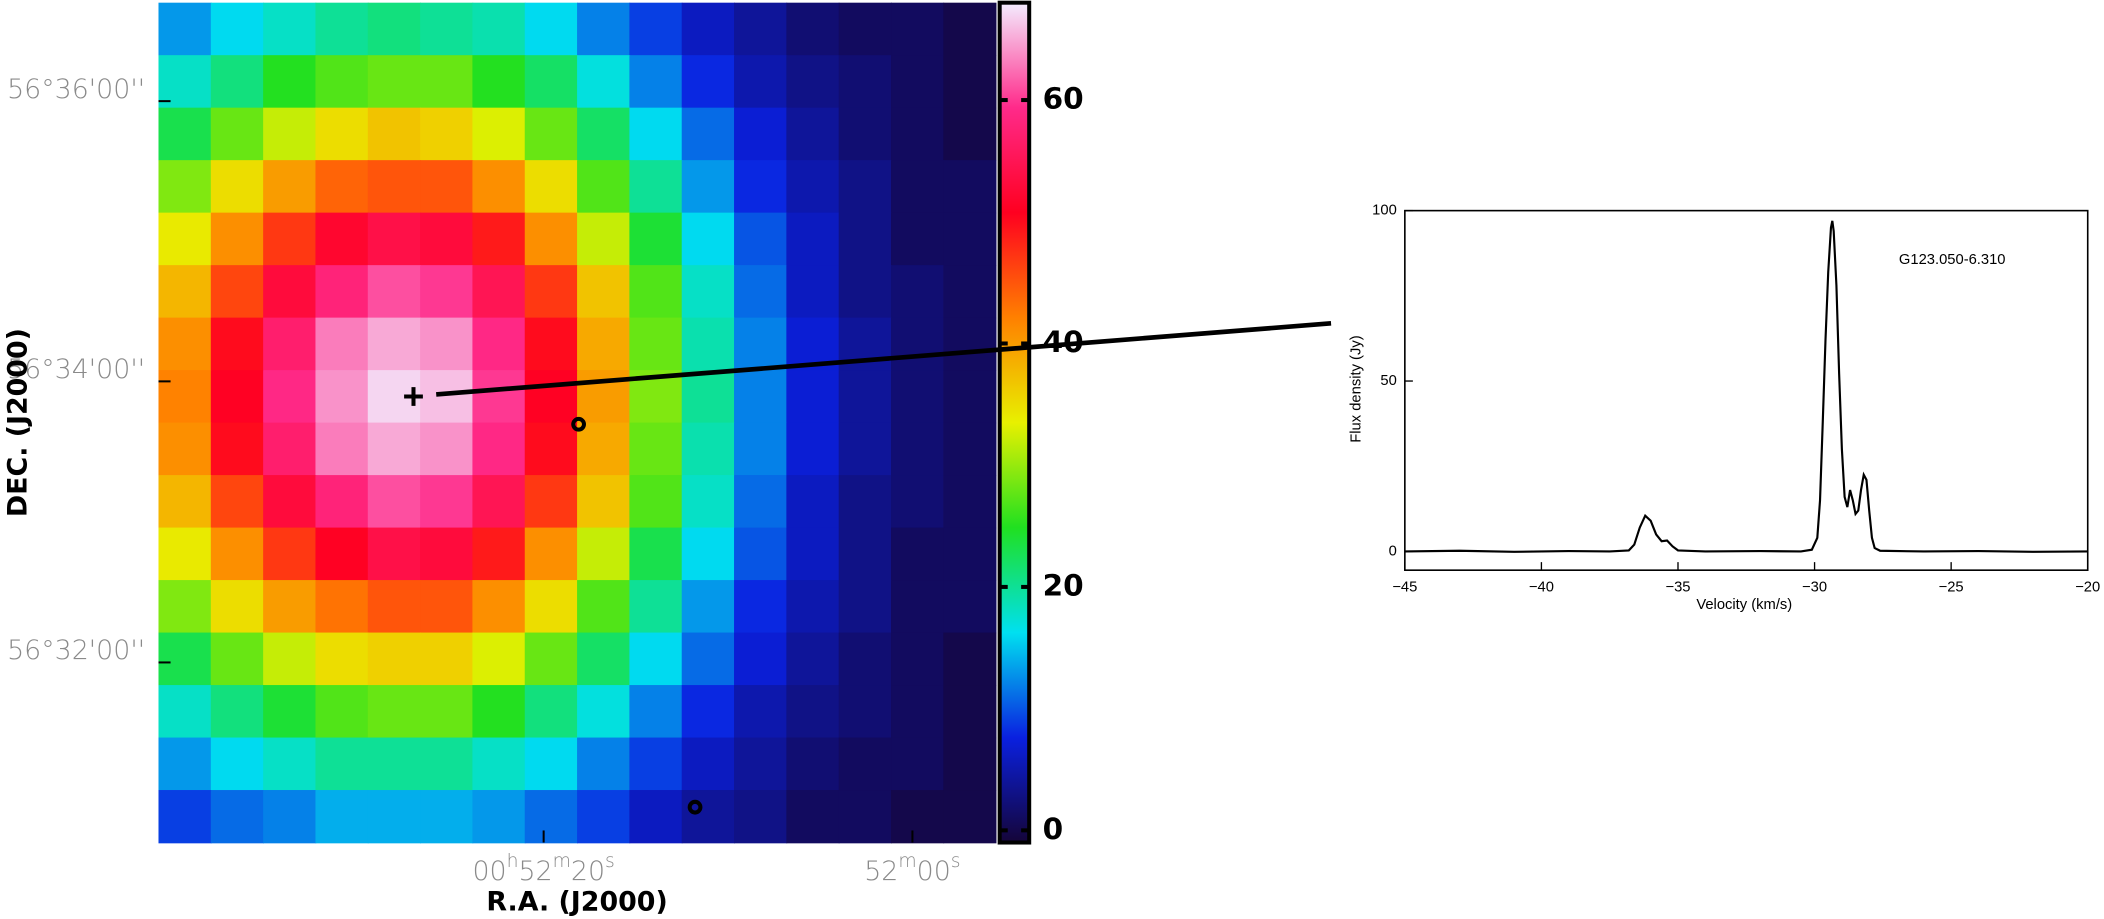 Image resolution: width=2104 pixels, height=919 pixels. I want to click on y-axis-title: Flux density (Jy), so click(1356, 388).